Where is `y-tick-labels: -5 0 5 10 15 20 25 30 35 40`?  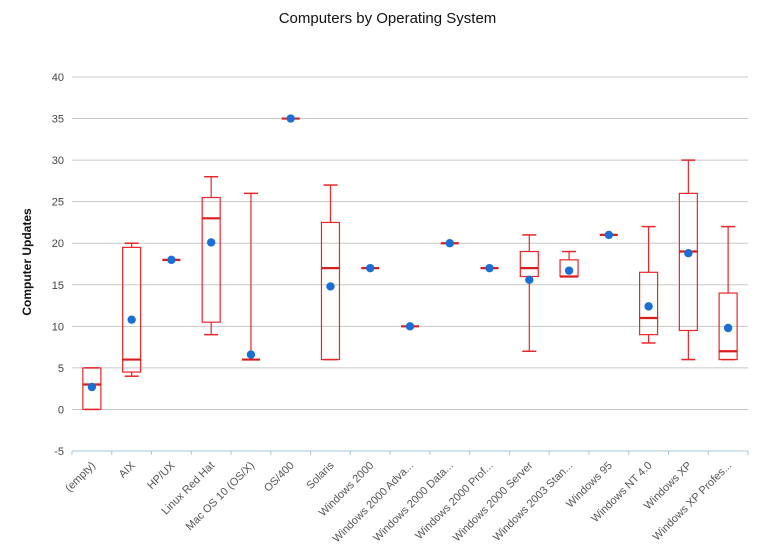 y-tick-labels: -5 0 5 10 15 20 25 30 35 40 is located at coordinates (58, 265).